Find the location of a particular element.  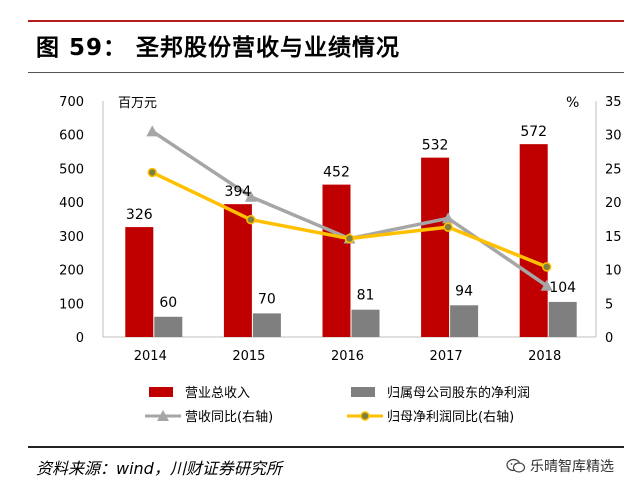

x-tick-label: 2016 is located at coordinates (347, 356).